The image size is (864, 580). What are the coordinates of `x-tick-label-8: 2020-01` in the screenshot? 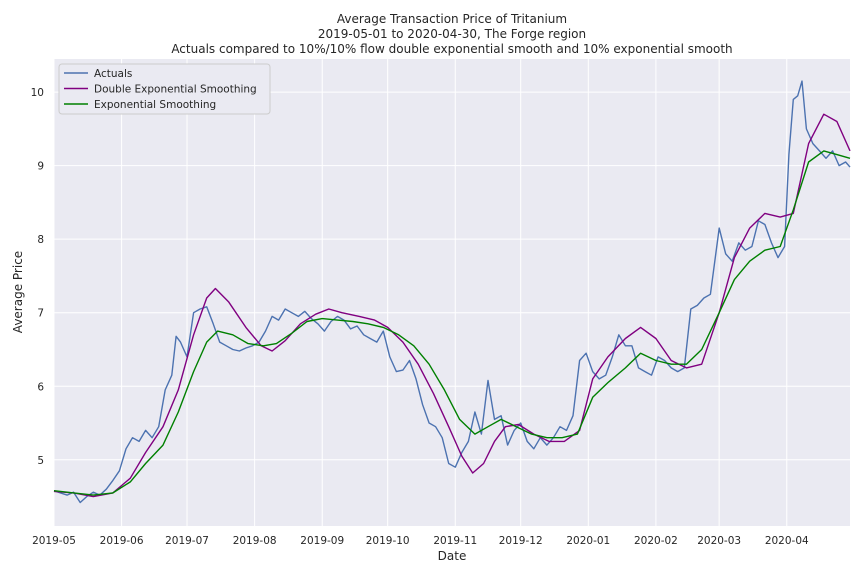 It's located at (588, 541).